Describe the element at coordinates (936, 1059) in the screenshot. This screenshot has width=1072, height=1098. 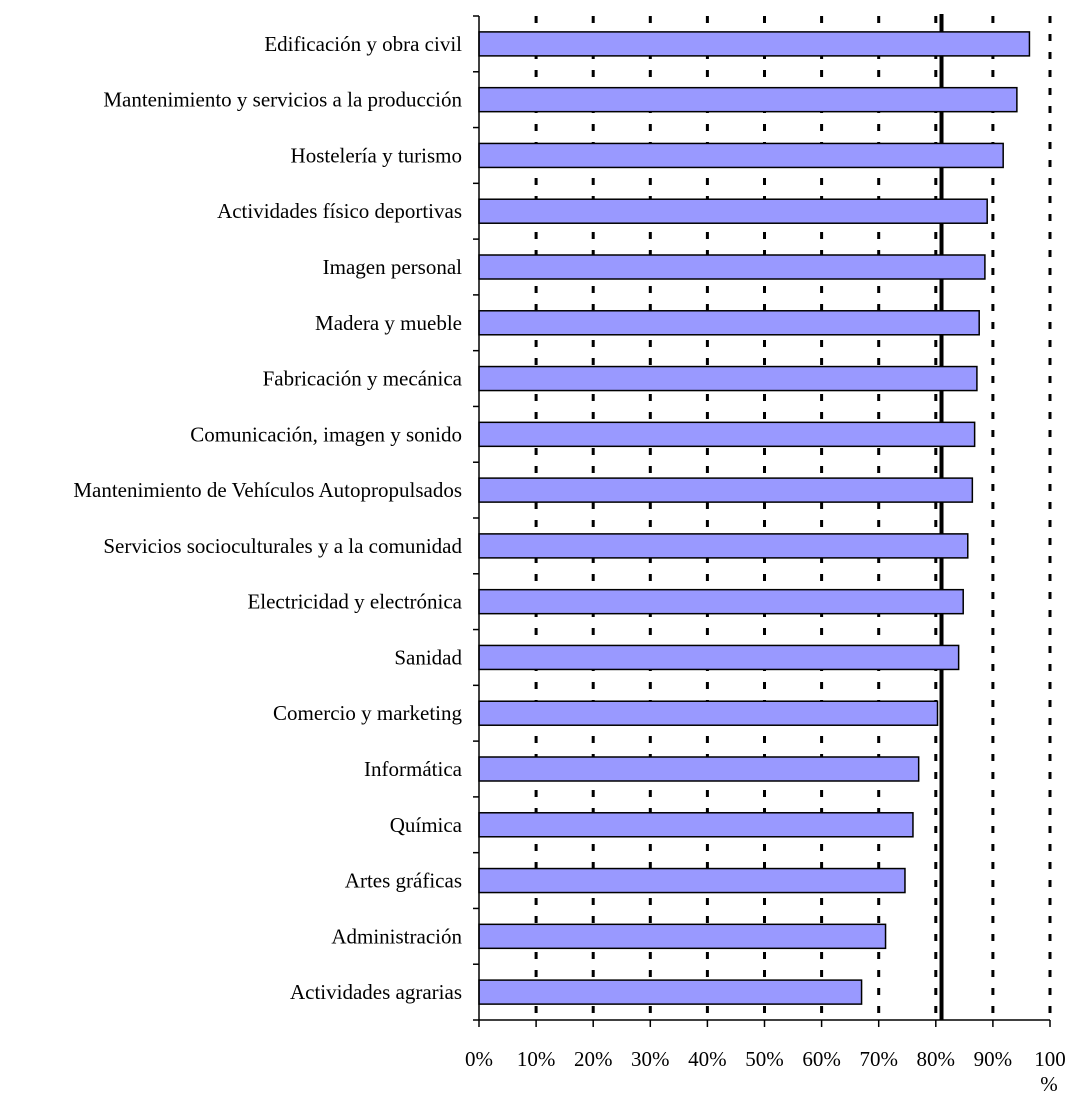
I see `x-tick-label: 80%` at that location.